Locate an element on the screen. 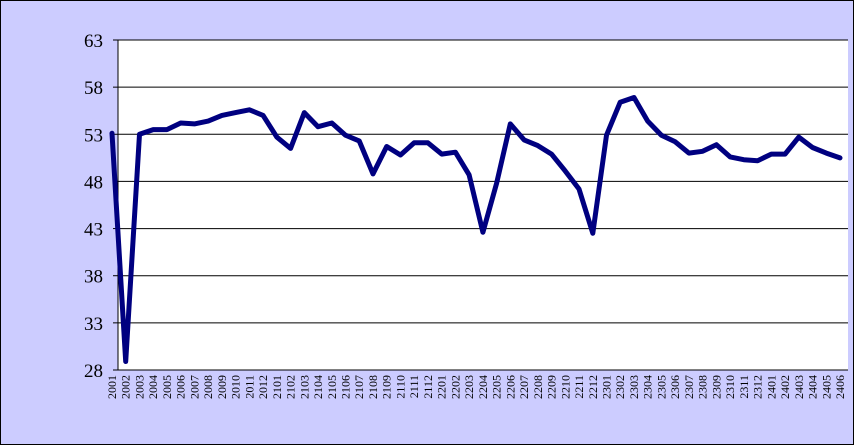 The image size is (854, 445). x-tick-label: 2404 is located at coordinates (813, 387).